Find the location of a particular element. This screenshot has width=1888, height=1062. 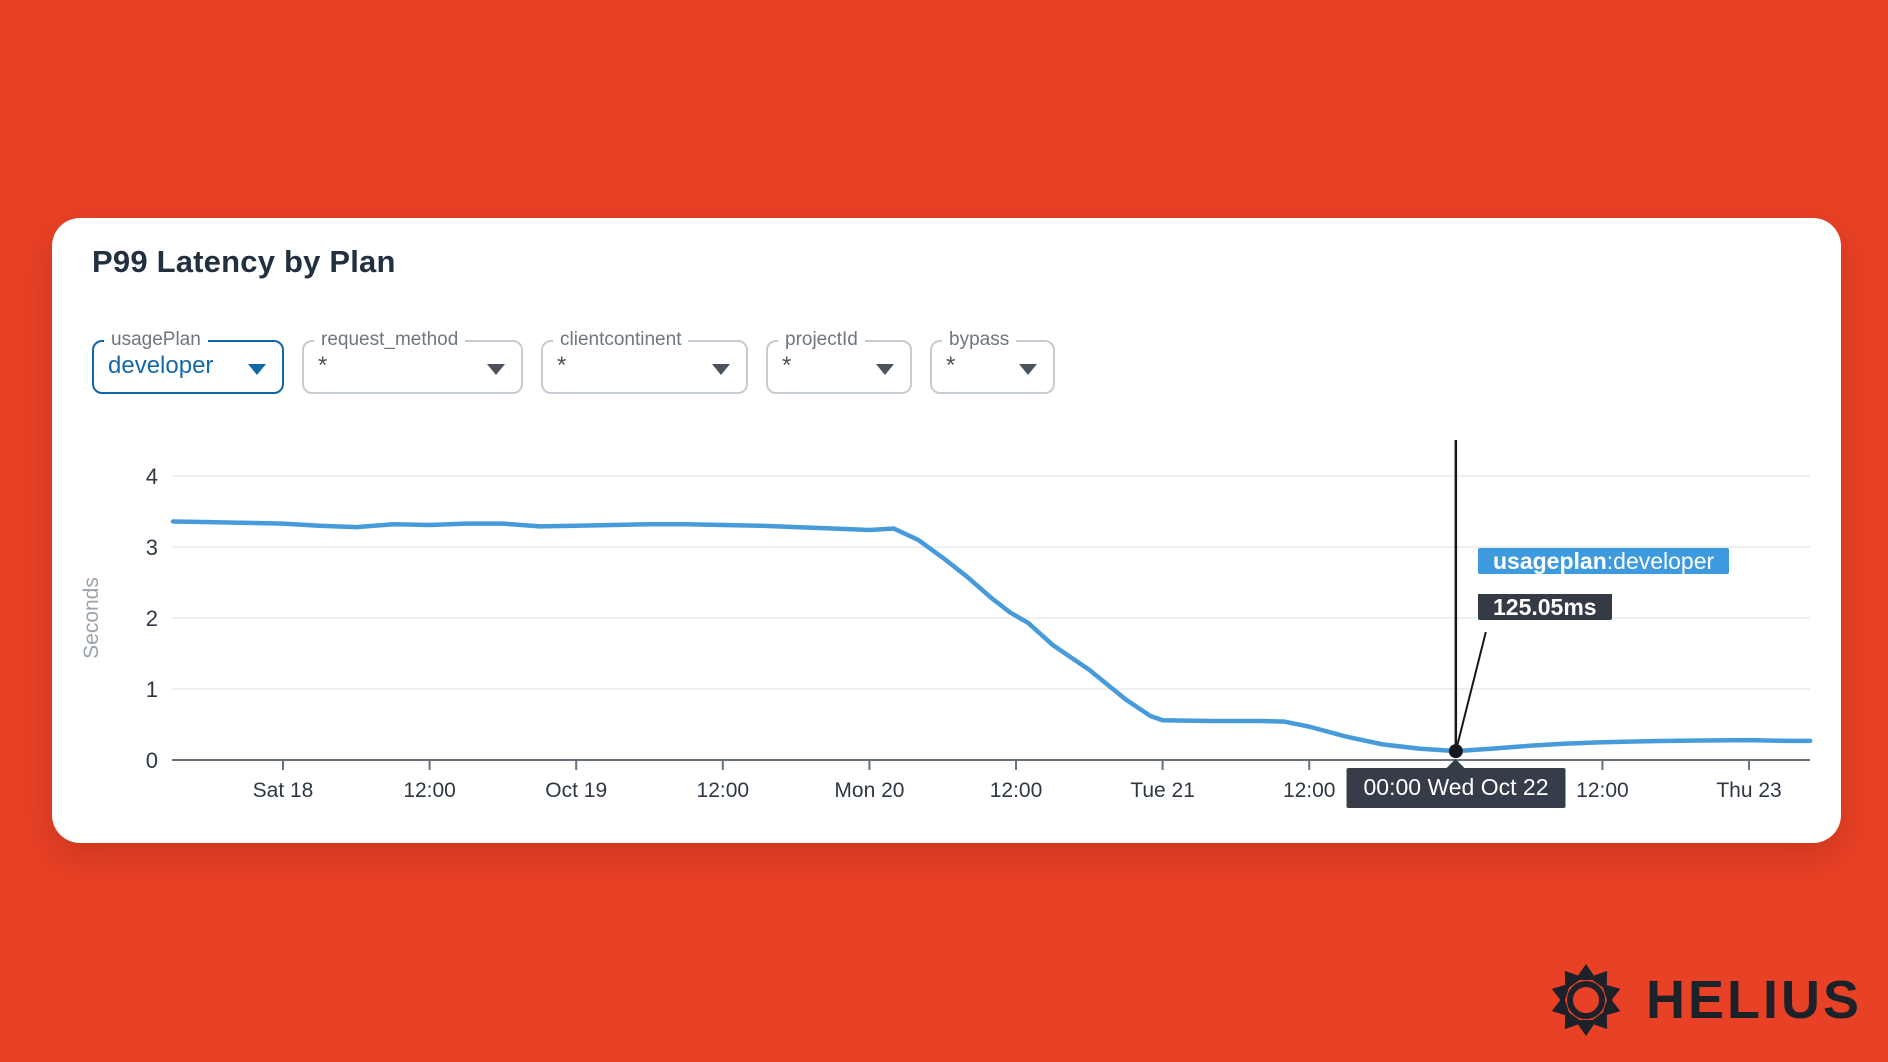

series-tooltip-label: usageplan:developer is located at coordinates (1604, 561).